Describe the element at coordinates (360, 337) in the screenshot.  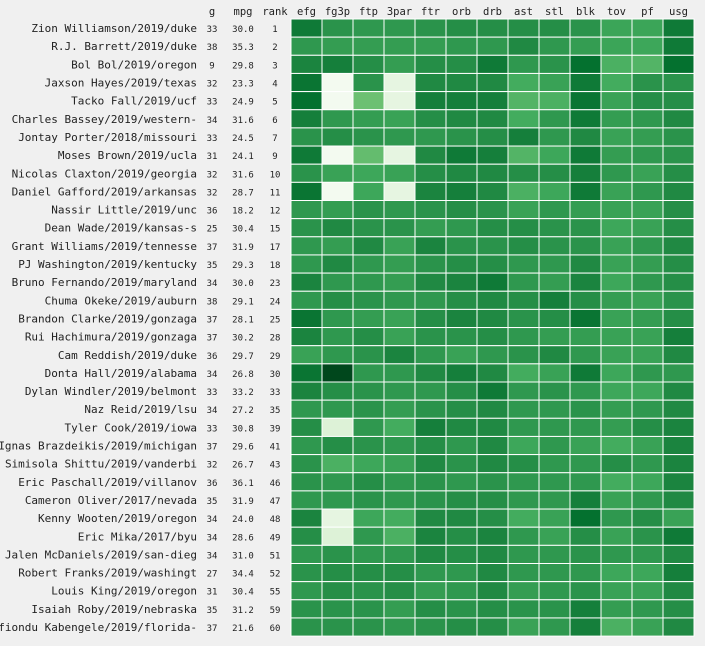
I see `table-row: Rui Hachimura/2019/gonzaga 37 30.2 28` at that location.